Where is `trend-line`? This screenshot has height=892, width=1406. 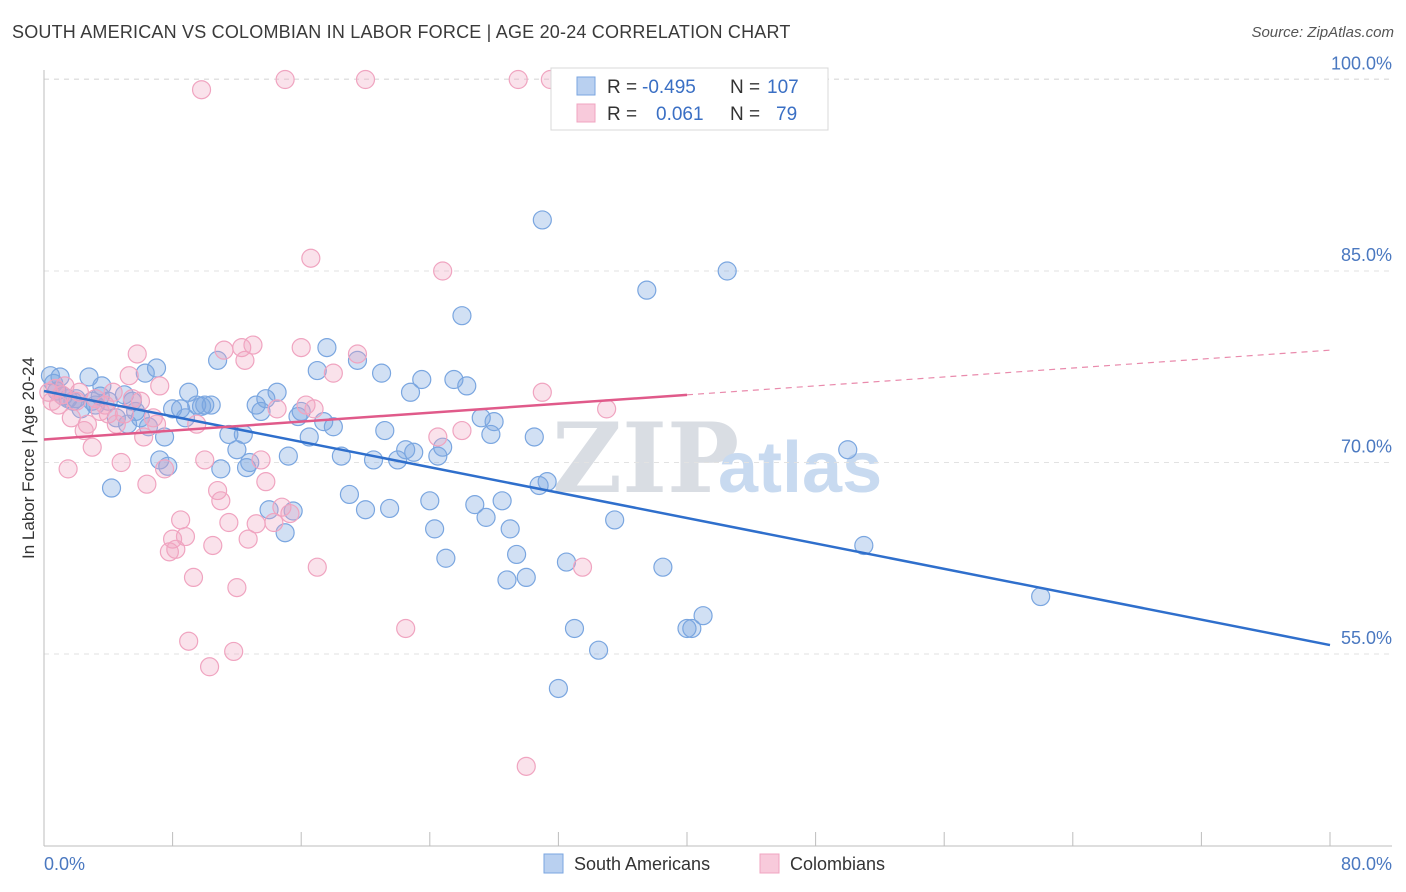
trend-line is located at coordinates (365, 417).